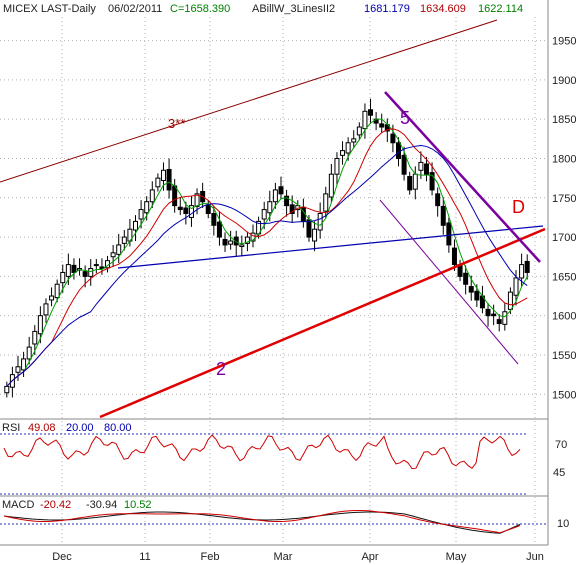 The height and width of the screenshot is (565, 585). I want to click on date-label-Dec: Dec, so click(62, 557).